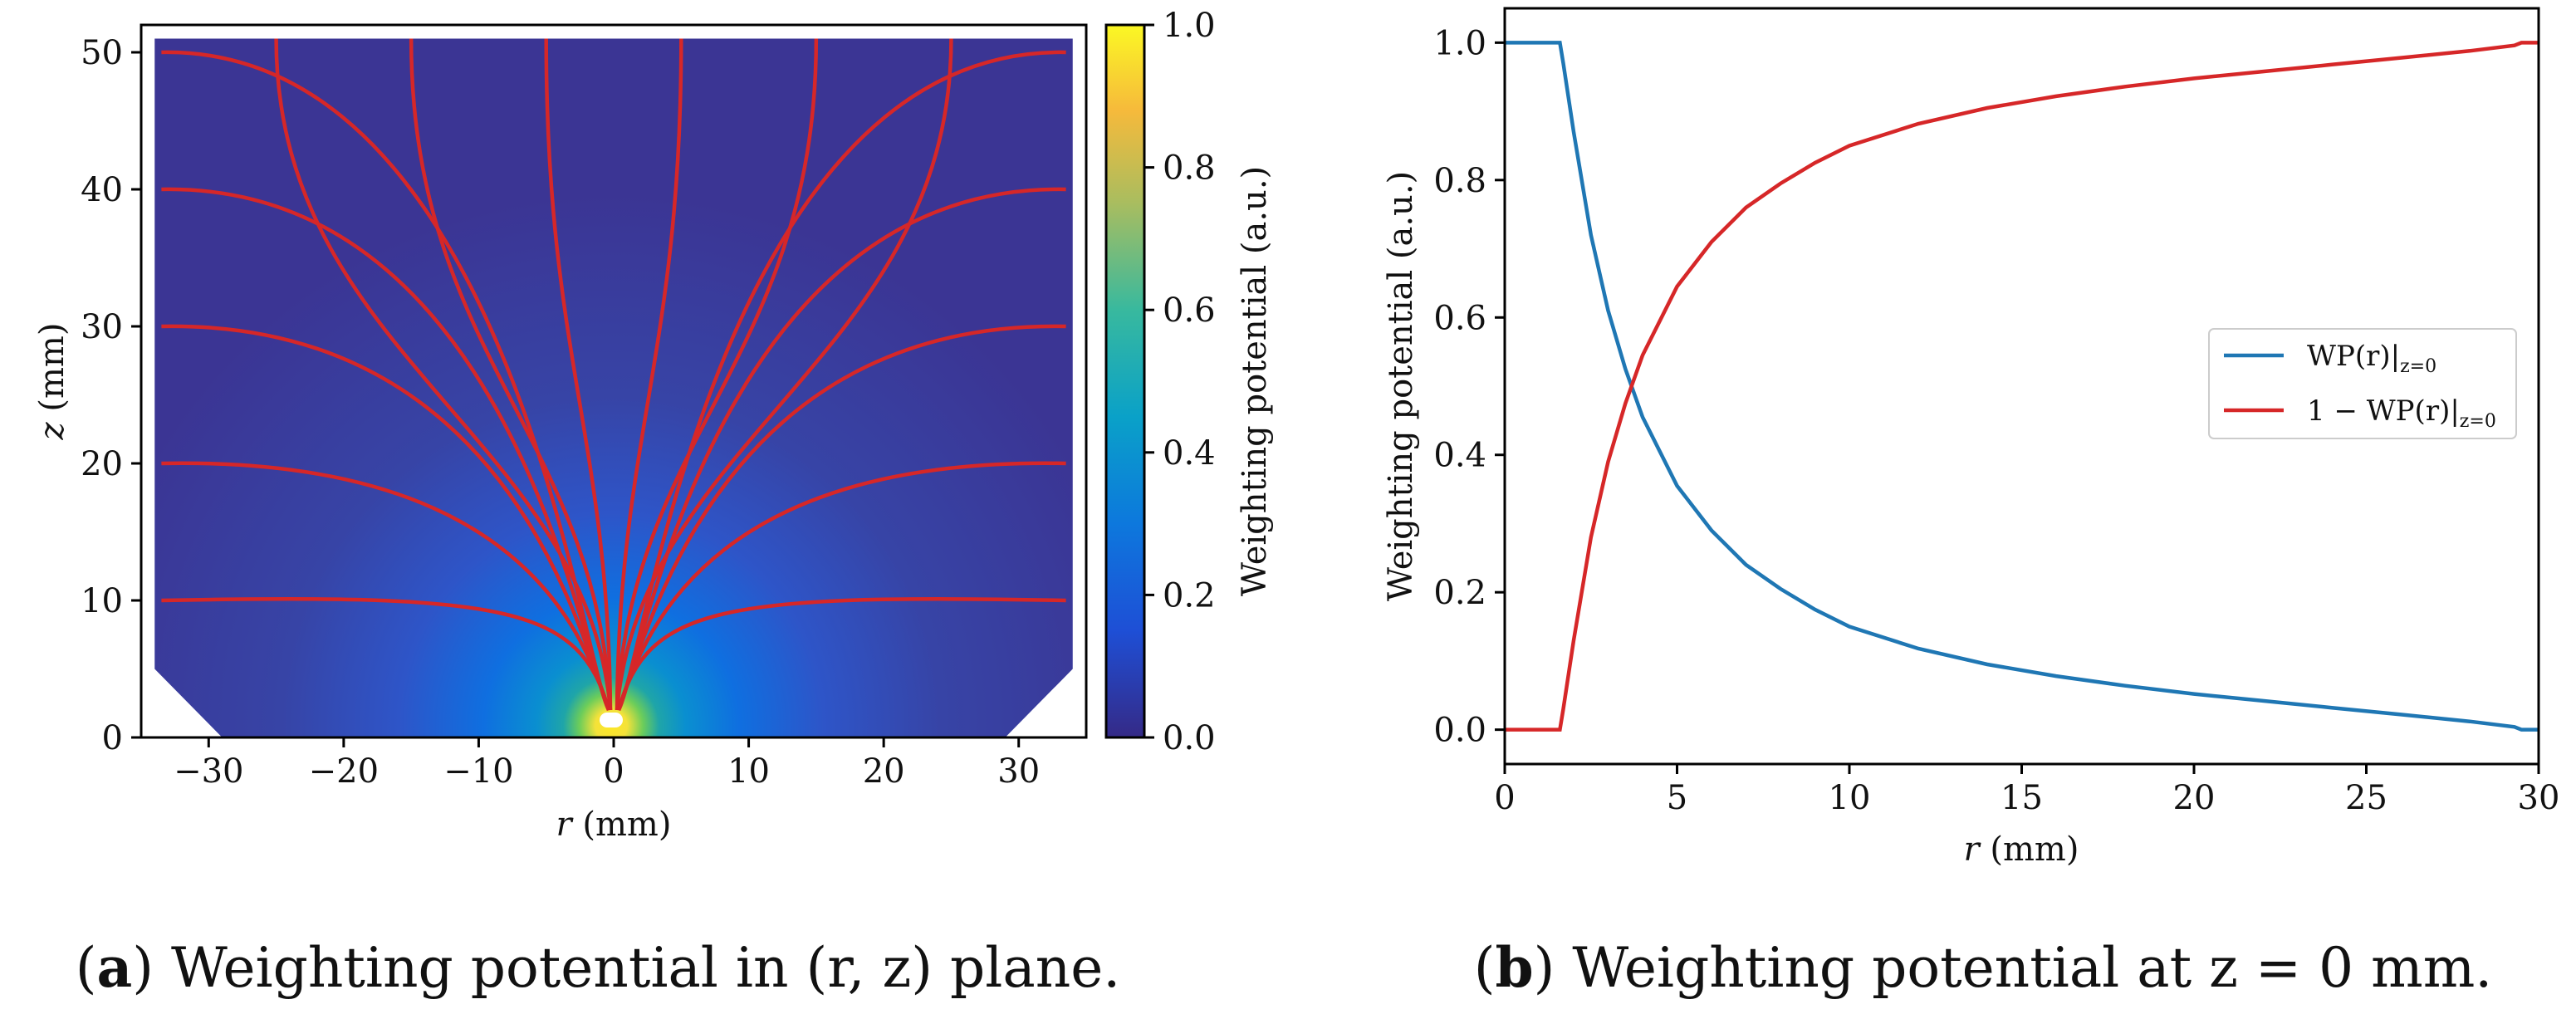 This screenshot has height=1014, width=2576. I want to click on colorbar-tick-label: 0.6, so click(1190, 310).